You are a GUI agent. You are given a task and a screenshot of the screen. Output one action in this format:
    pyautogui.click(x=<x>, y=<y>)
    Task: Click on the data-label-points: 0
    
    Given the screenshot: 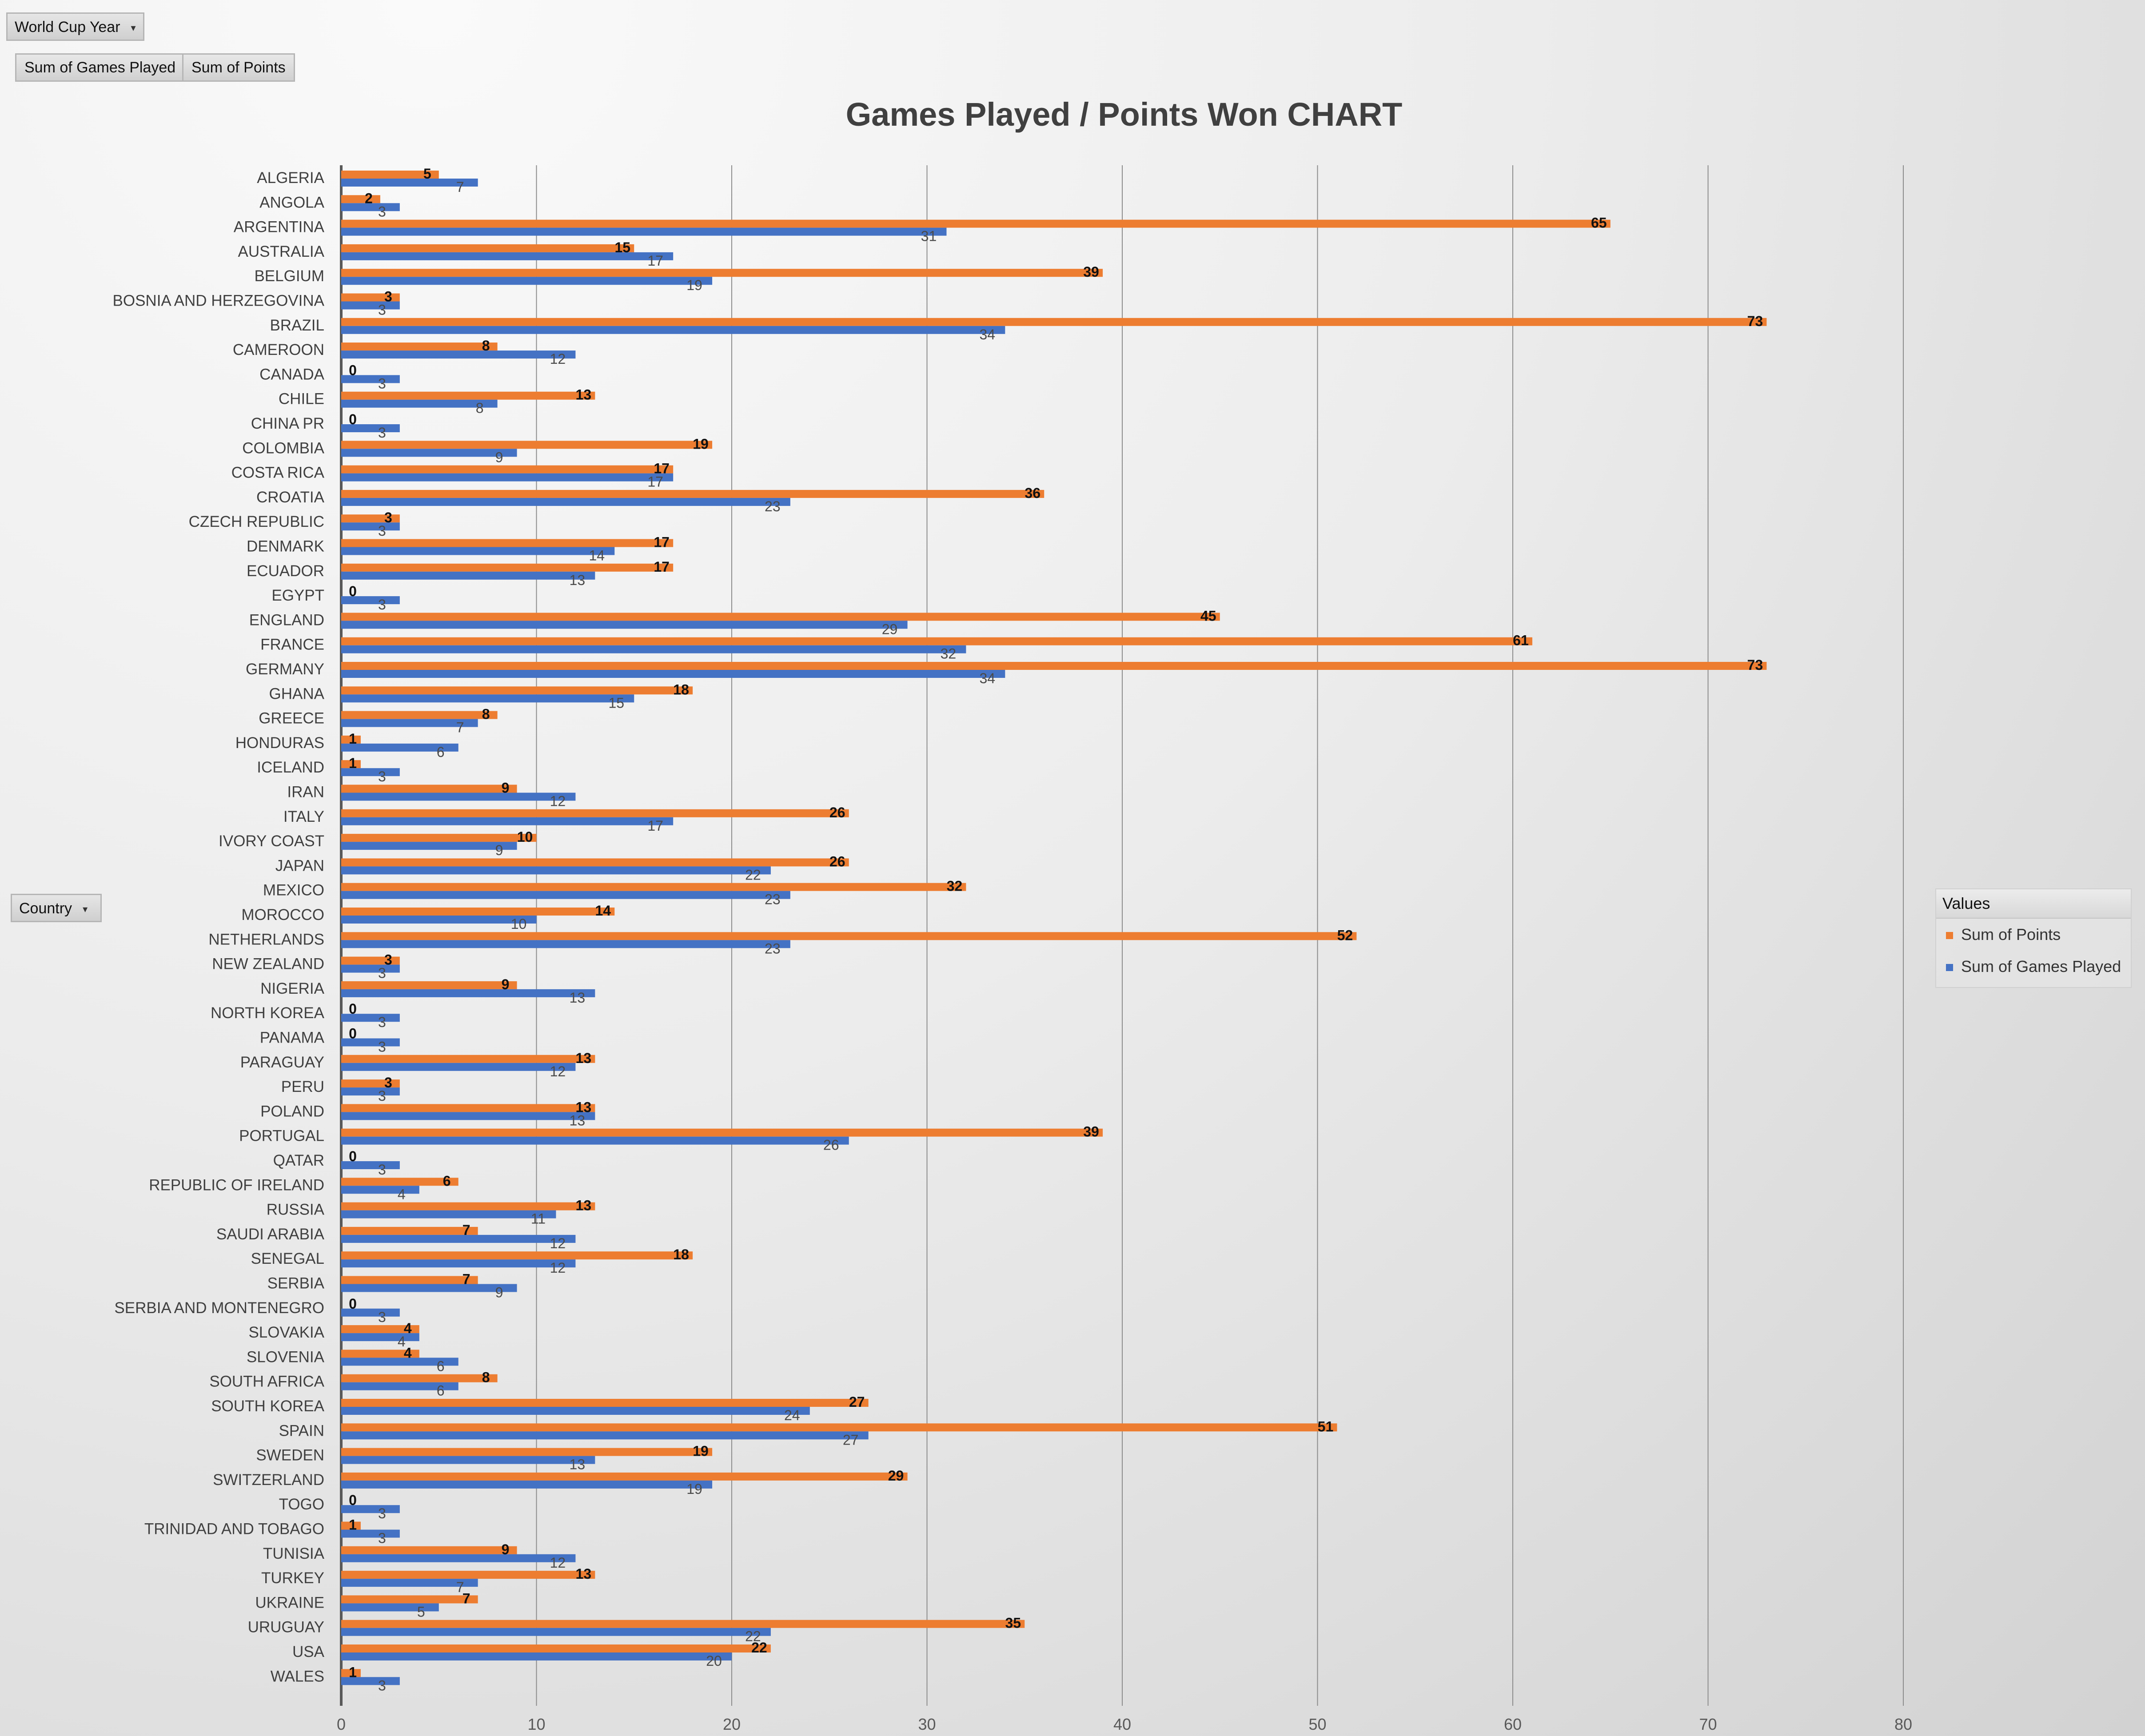 What is the action you would take?
    pyautogui.click(x=353, y=370)
    